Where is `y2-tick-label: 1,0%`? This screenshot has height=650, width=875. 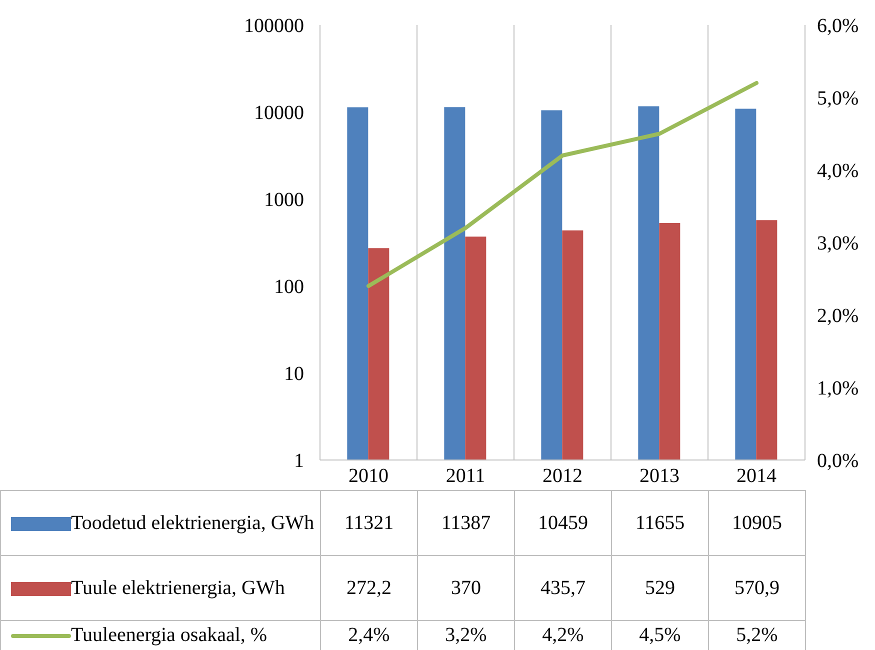 y2-tick-label: 1,0% is located at coordinates (838, 389).